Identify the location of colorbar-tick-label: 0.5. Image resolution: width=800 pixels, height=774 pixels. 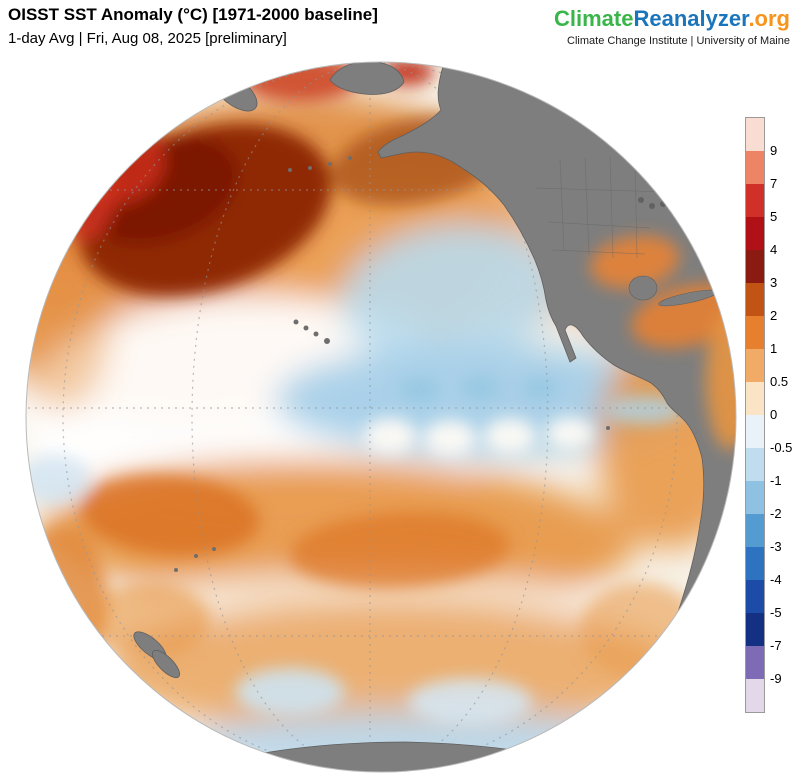
(779, 381).